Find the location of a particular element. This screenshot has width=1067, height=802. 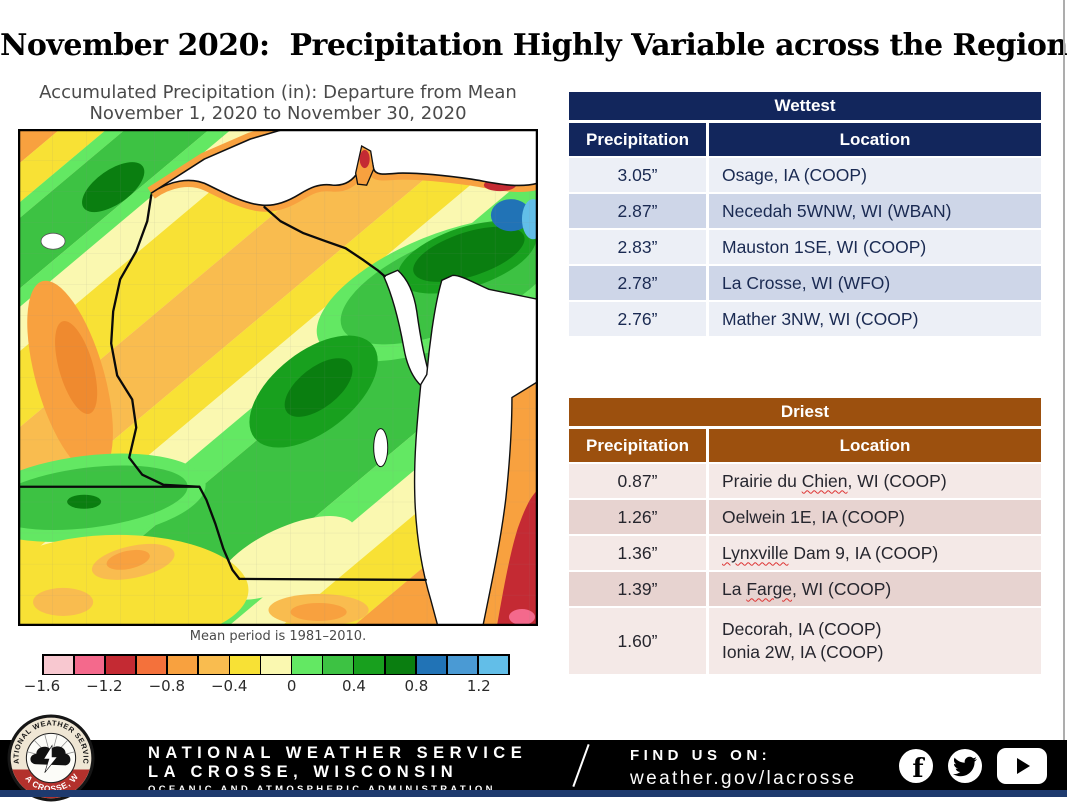

spellcheck-underline: Farge is located at coordinates (769, 588).